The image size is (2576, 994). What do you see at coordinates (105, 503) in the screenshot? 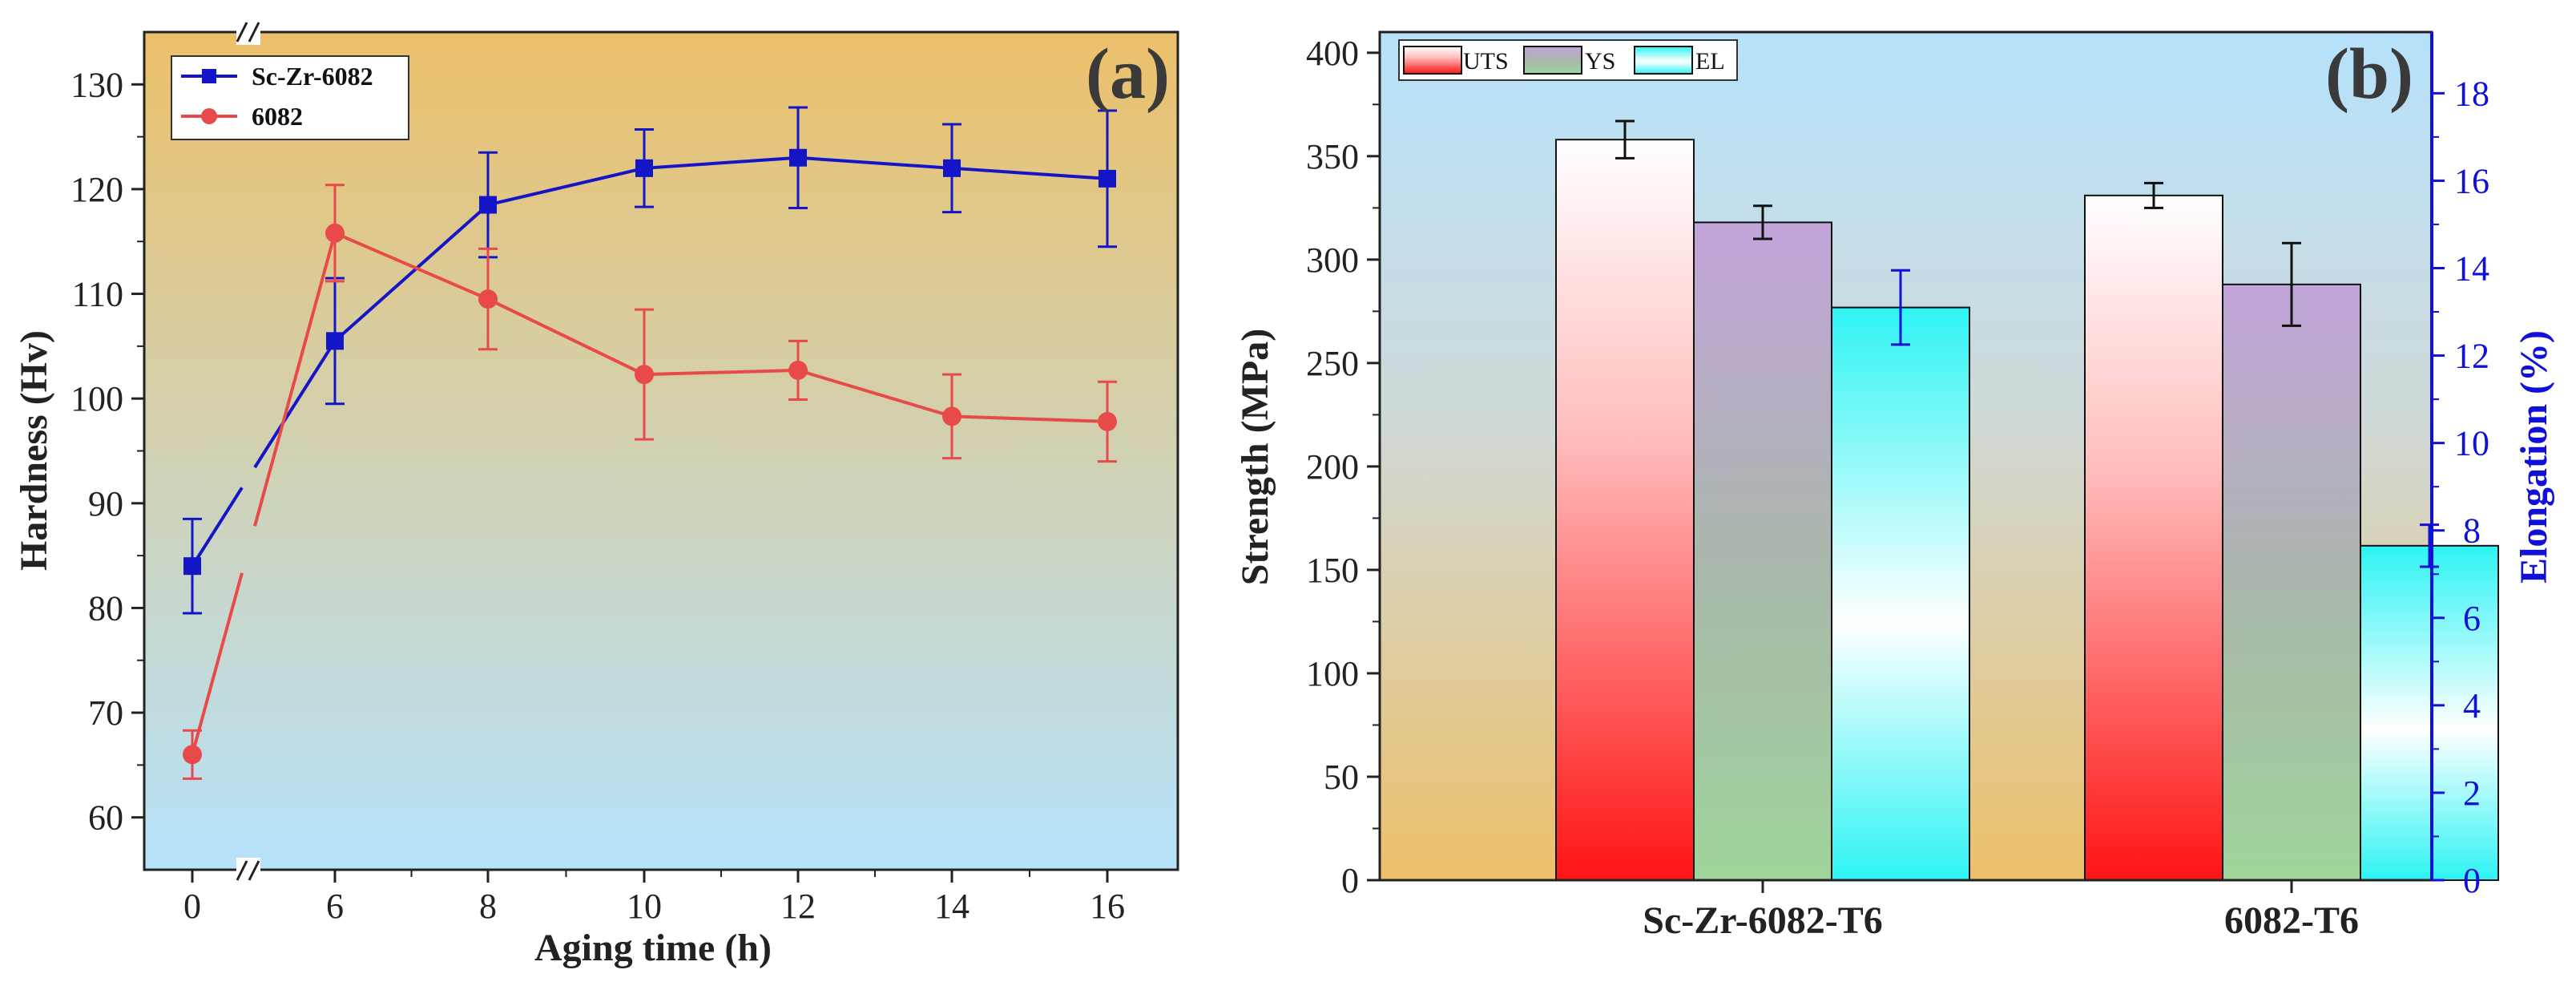
I see `y-tick-label-a: 90` at bounding box center [105, 503].